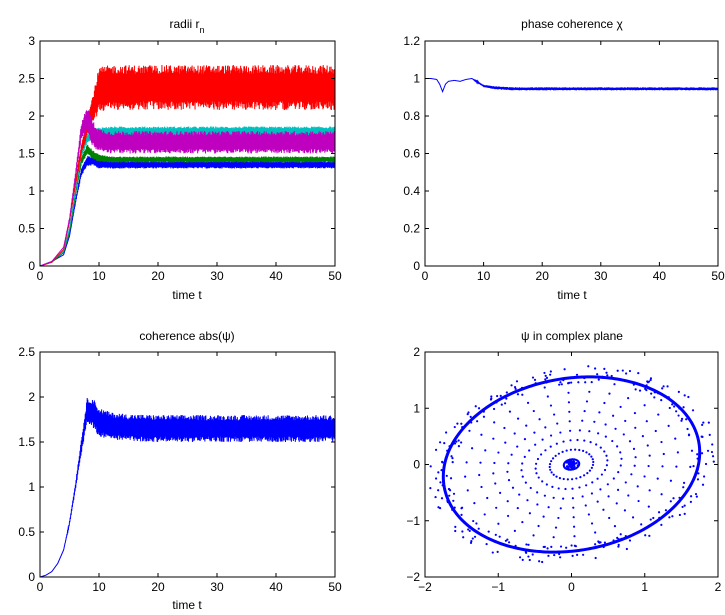 This screenshot has height=615, width=725. What do you see at coordinates (26, 229) in the screenshot?
I see `y-tick-label: 0.5` at bounding box center [26, 229].